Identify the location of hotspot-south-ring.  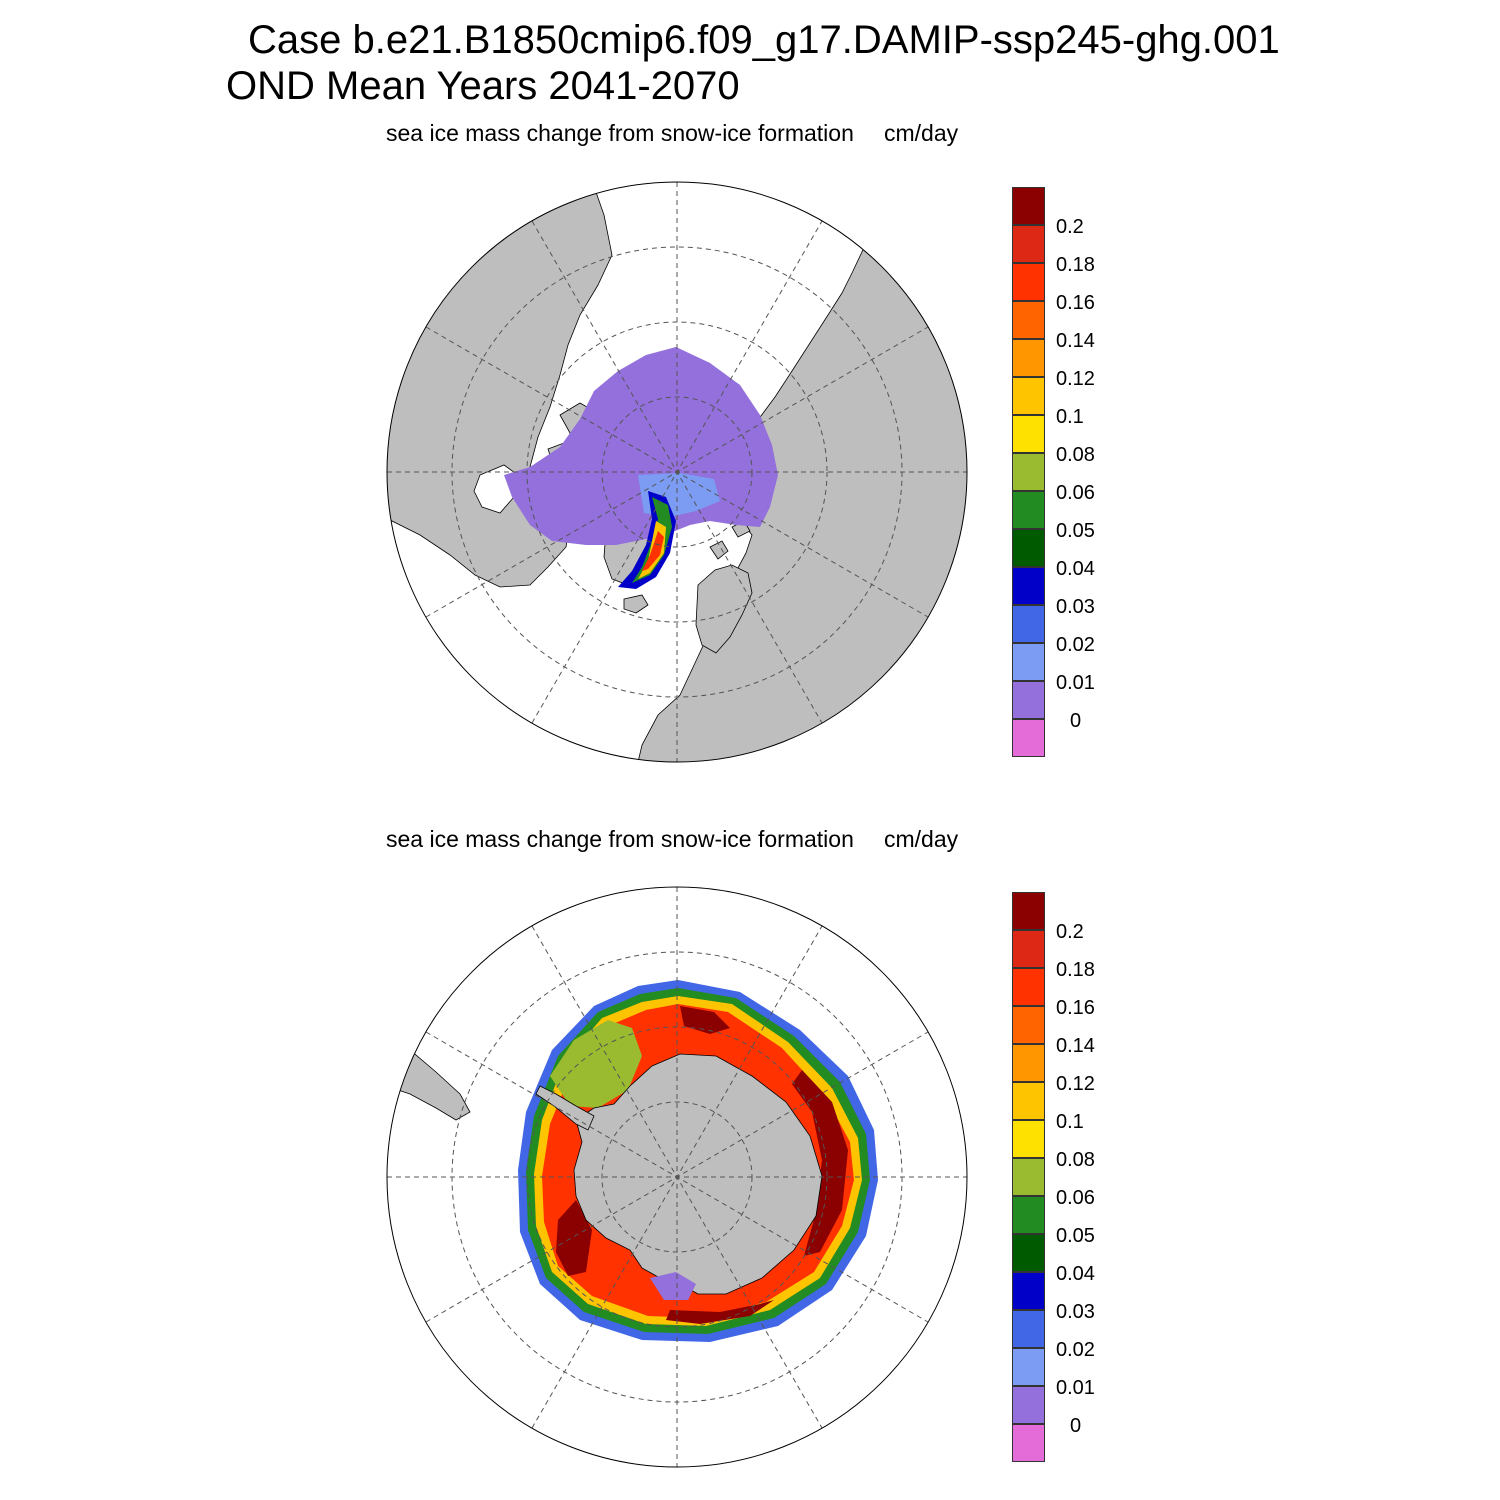
(720, 1312).